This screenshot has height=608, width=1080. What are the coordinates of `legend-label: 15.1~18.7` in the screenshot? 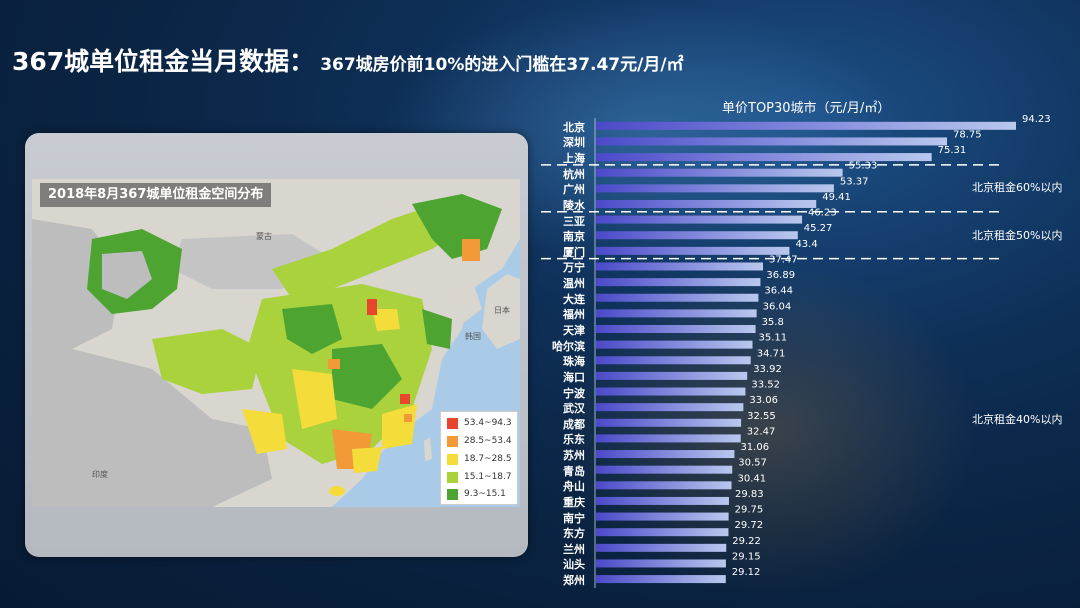 It's located at (488, 477).